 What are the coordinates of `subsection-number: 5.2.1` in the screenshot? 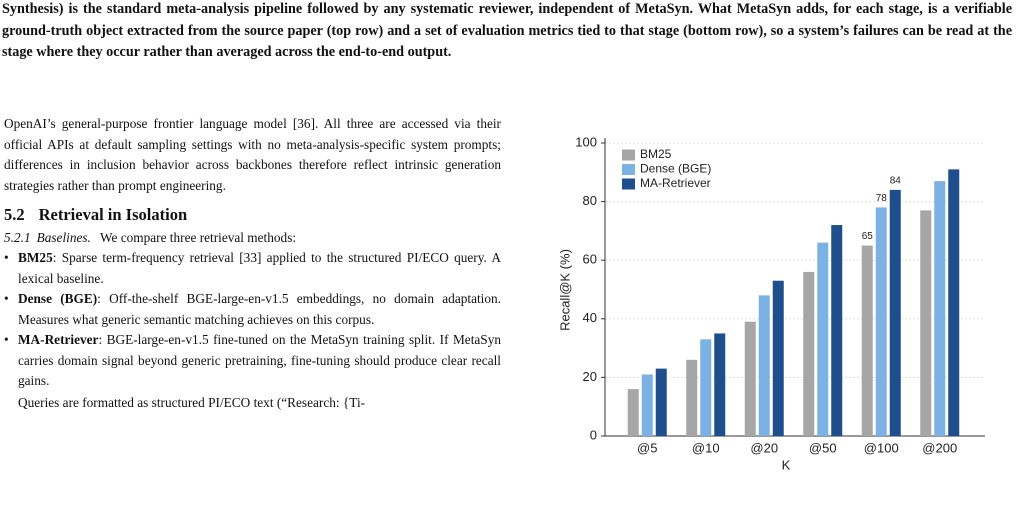 It's located at (17, 237).